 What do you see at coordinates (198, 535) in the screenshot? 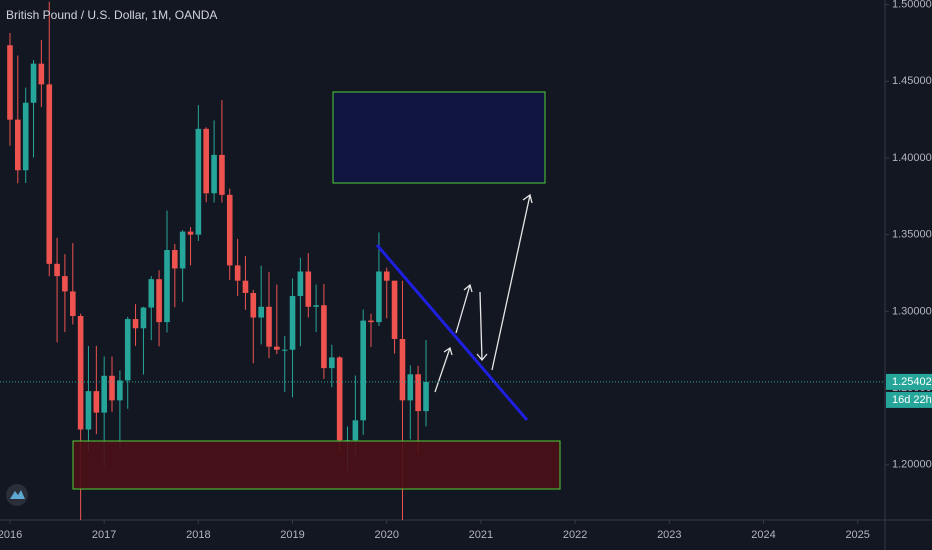
I see `x-tick-label: 2018` at bounding box center [198, 535].